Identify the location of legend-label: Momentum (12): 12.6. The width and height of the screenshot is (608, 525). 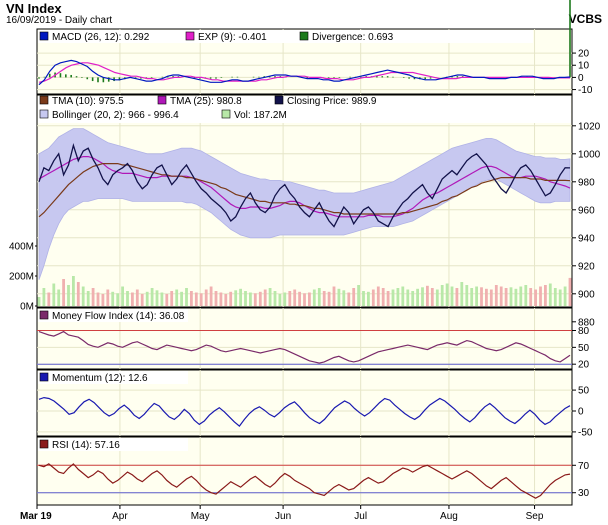
(100, 378).